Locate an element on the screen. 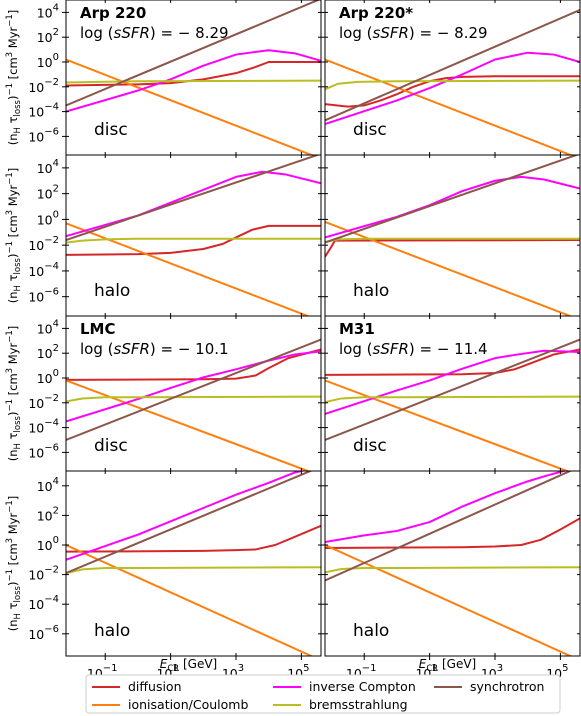 The height and width of the screenshot is (716, 581). legend-item-brems: bremsstrahlung is located at coordinates (340, 704).